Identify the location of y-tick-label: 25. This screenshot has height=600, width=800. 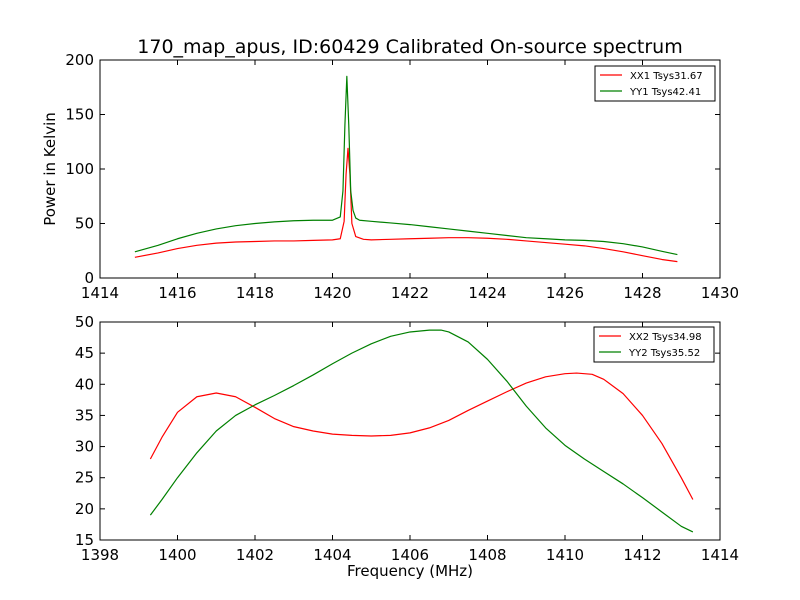
(84, 478).